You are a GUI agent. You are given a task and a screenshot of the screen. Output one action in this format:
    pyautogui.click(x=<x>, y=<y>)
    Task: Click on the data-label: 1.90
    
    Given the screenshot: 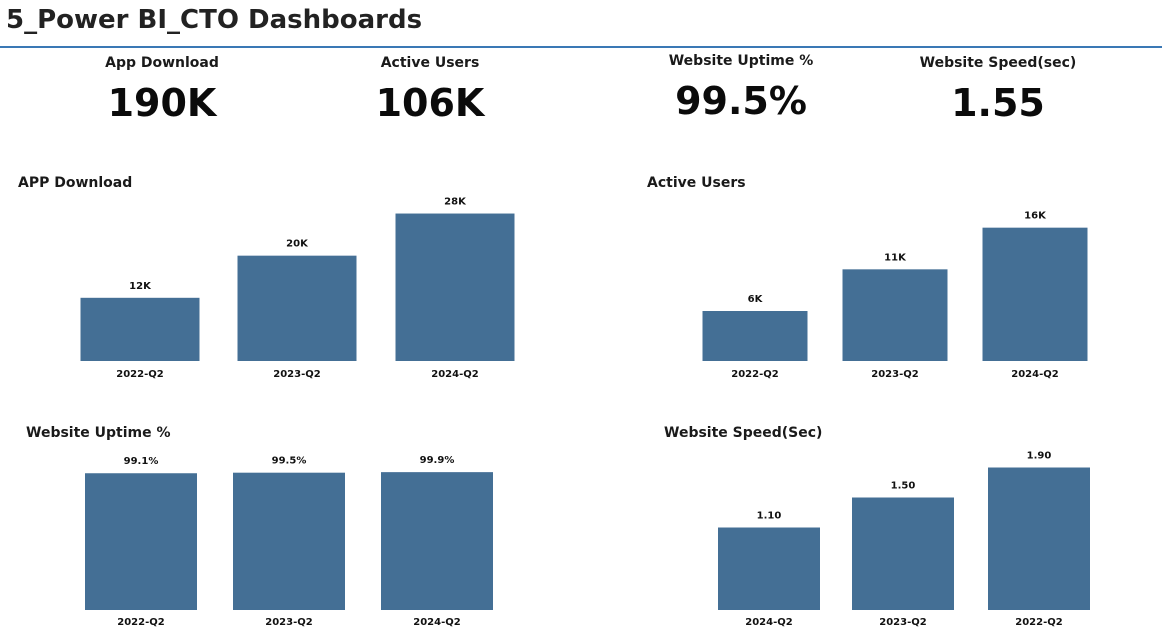 What is the action you would take?
    pyautogui.click(x=1039, y=456)
    